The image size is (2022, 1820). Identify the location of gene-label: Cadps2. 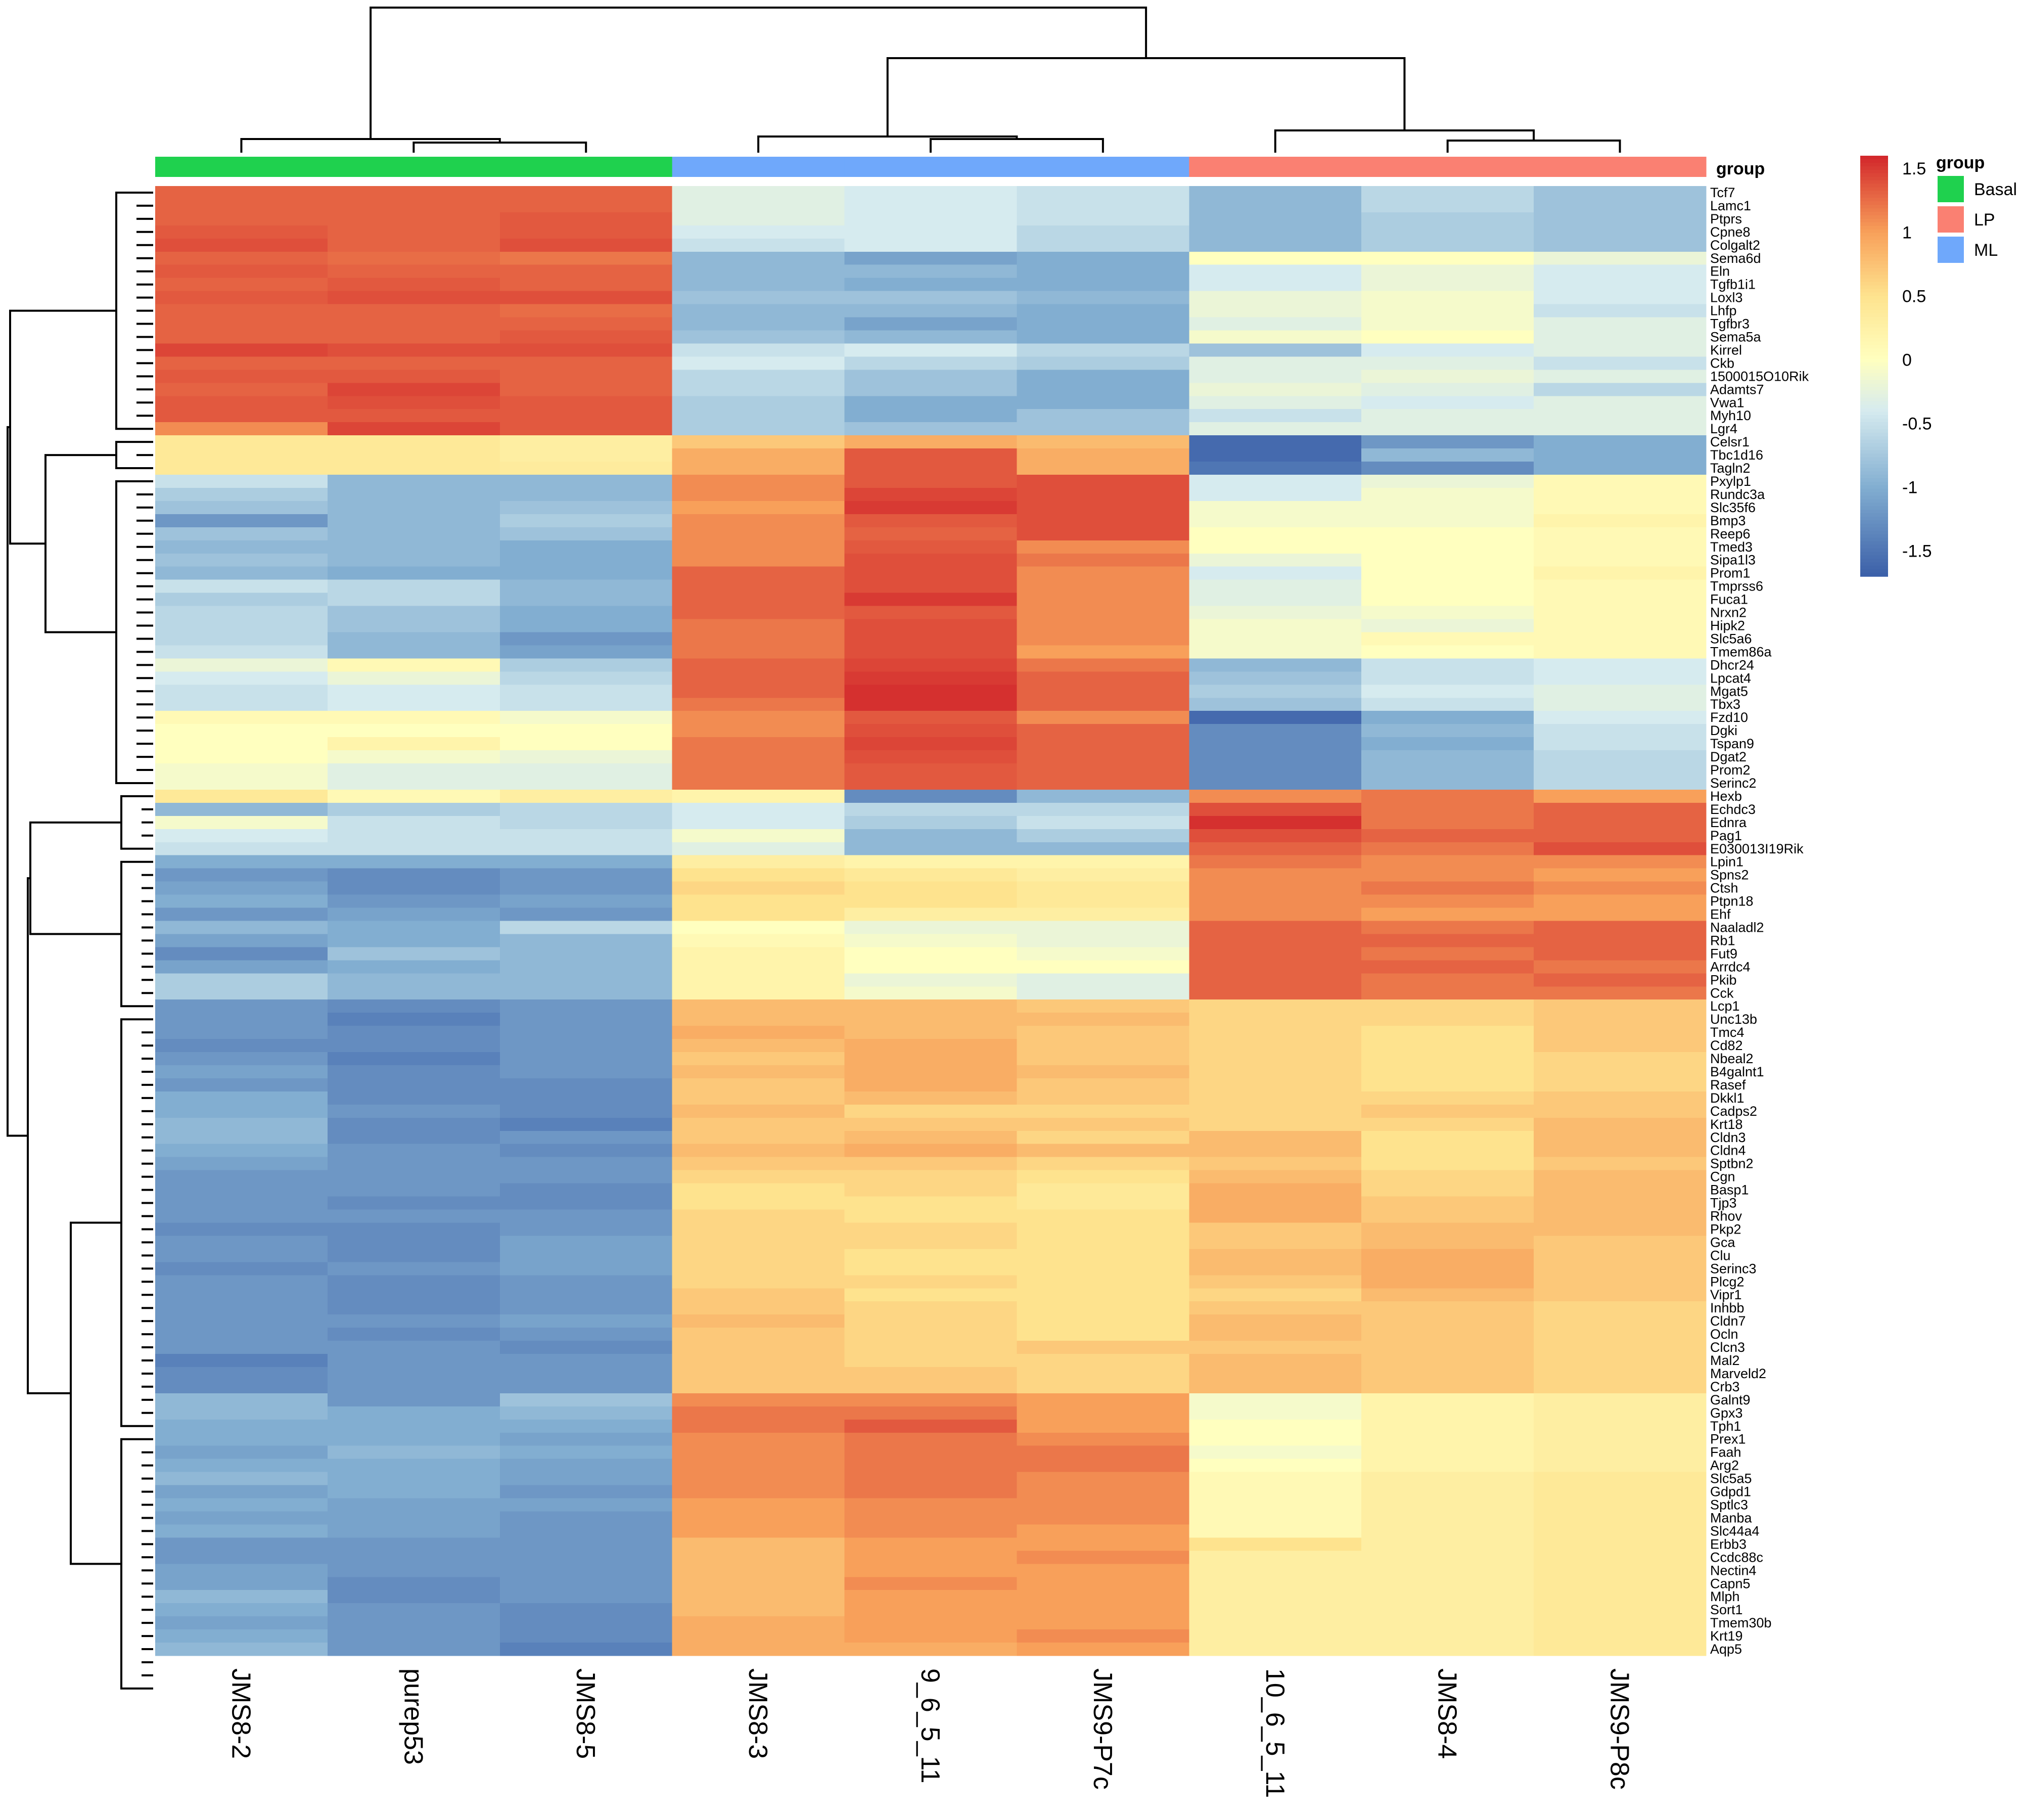
(1733, 1111).